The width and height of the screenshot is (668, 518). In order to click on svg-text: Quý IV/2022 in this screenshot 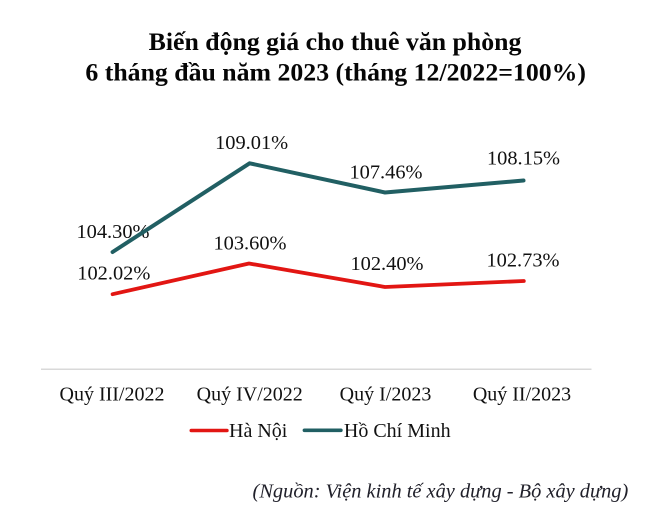, I will do `click(250, 394)`.